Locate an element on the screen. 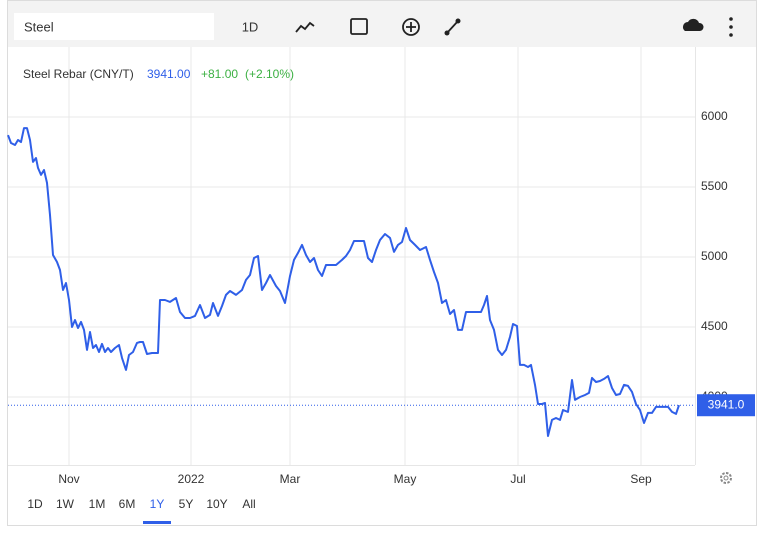 Image resolution: width=766 pixels, height=539 pixels. y-tick-label: 5000 is located at coordinates (714, 256).